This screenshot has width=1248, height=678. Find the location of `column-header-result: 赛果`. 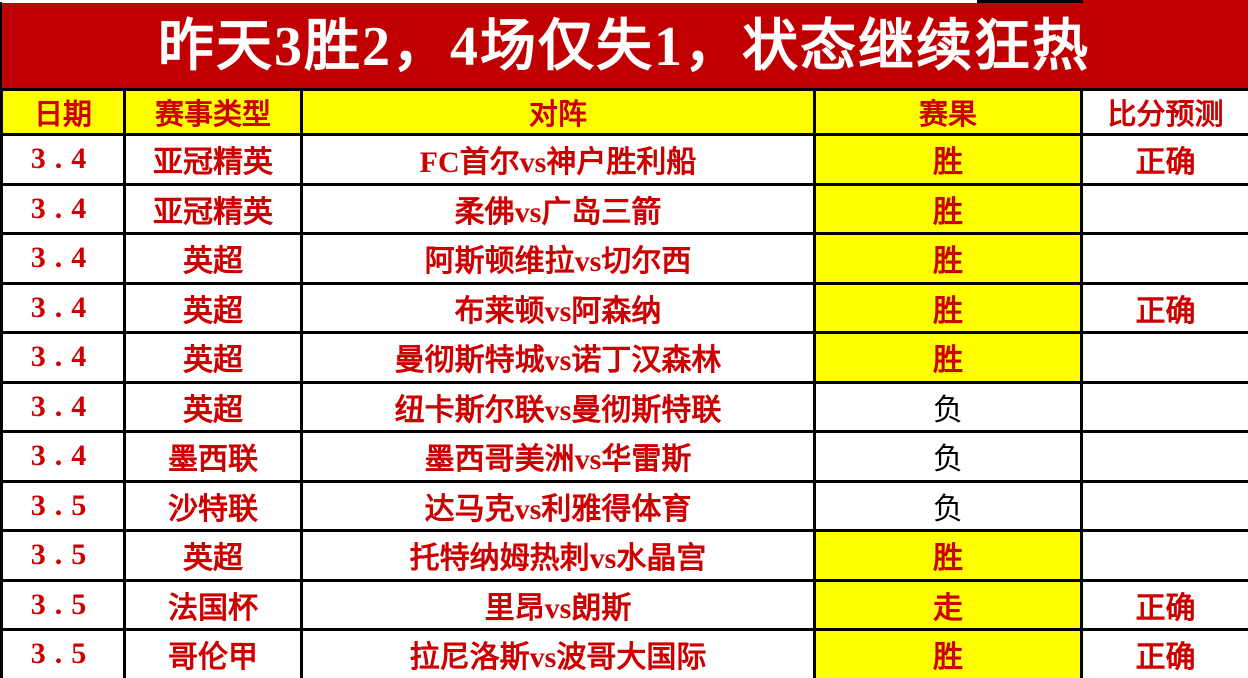

column-header-result: 赛果 is located at coordinates (948, 112).